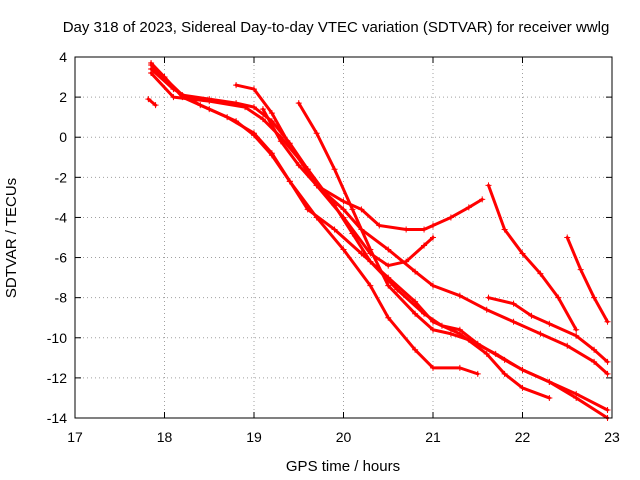  I want to click on y-tick-label: 0, so click(63, 137).